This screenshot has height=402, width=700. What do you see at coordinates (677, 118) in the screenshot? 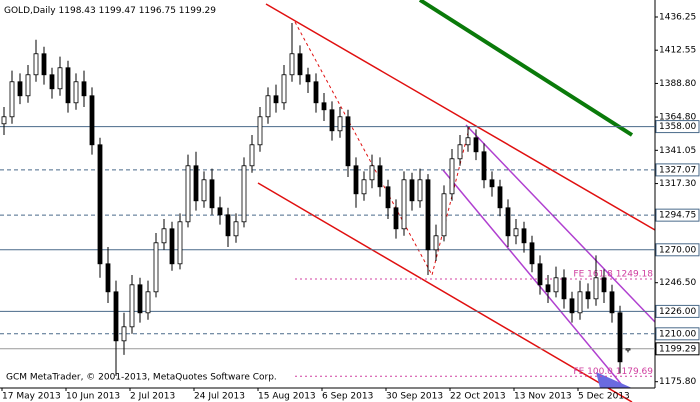
I see `y-tick-label: 1364.80` at bounding box center [677, 118].